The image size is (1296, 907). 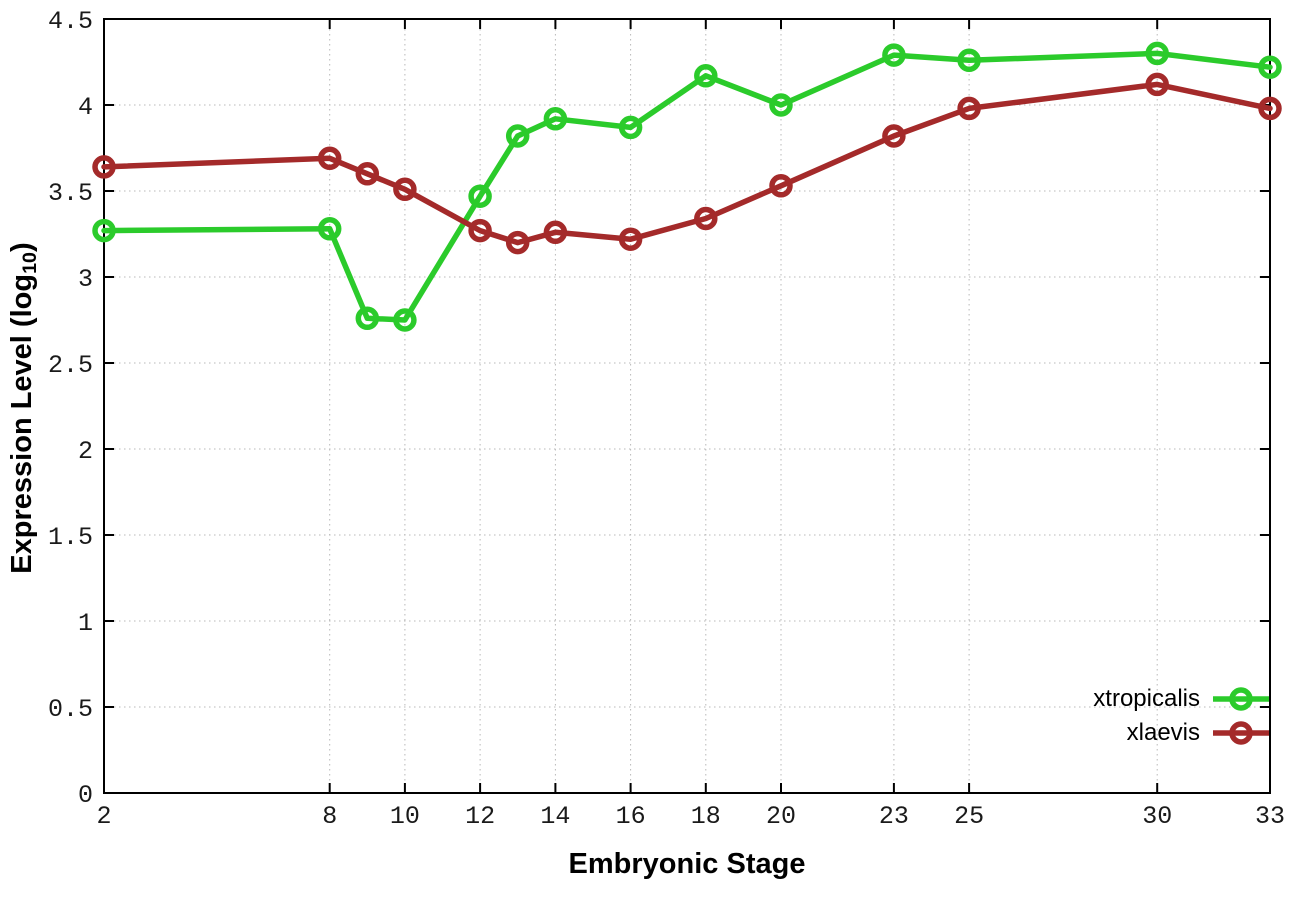 What do you see at coordinates (405, 816) in the screenshot?
I see `x-tick-label: 10` at bounding box center [405, 816].